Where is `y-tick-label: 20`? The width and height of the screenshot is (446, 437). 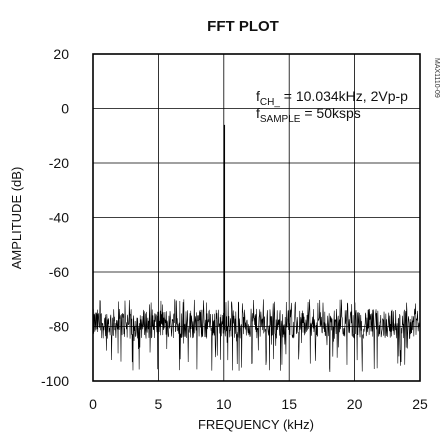 y-tick-label: 20 is located at coordinates (61, 54).